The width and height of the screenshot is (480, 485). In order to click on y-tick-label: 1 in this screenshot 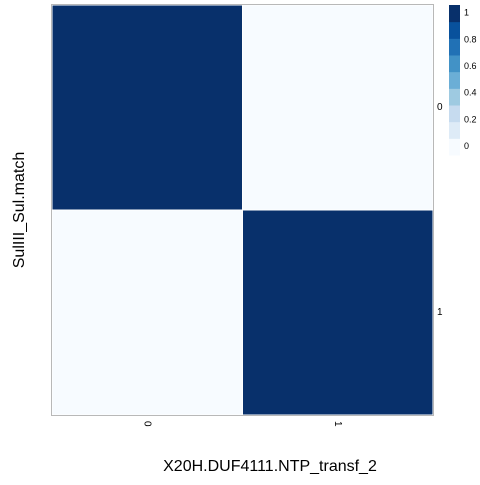, I will do `click(440, 312)`.